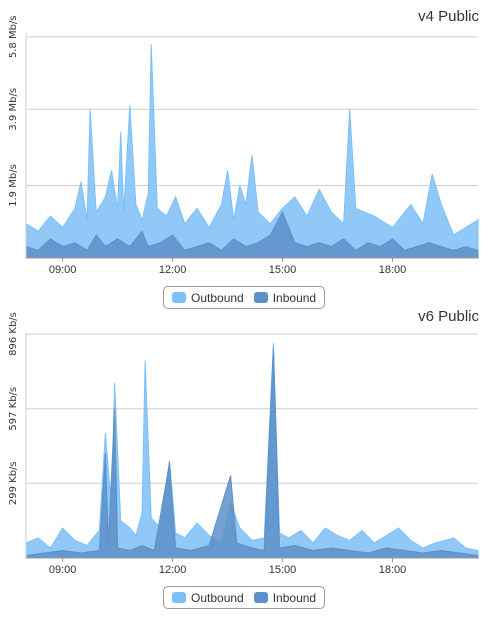 The image size is (489, 617). What do you see at coordinates (13, 483) in the screenshot?
I see `y-tick-label: 299 Kb/s` at bounding box center [13, 483].